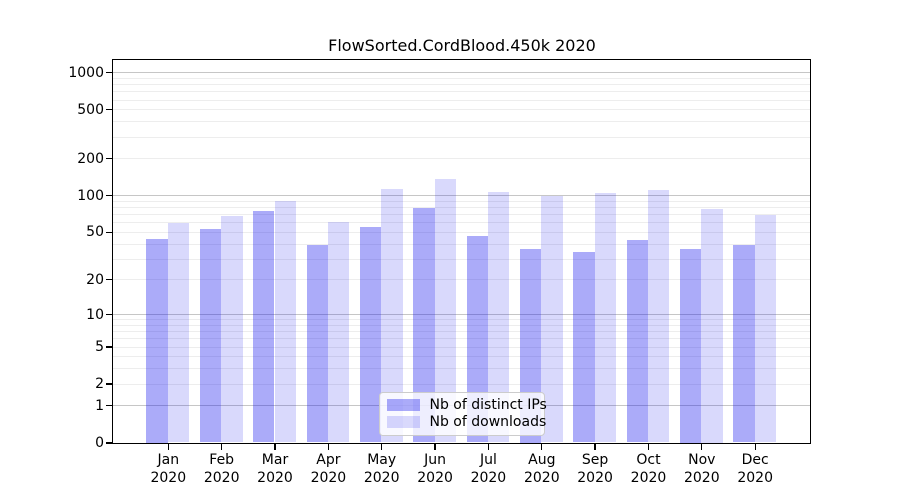 This screenshot has width=900, height=500. What do you see at coordinates (99, 405) in the screenshot?
I see `y-axis-tick-label: 1` at bounding box center [99, 405].